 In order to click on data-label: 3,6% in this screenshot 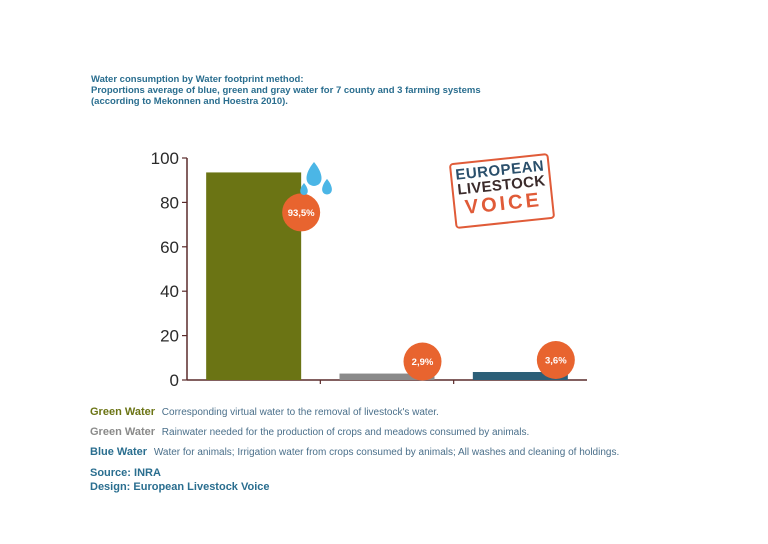, I will do `click(556, 361)`.